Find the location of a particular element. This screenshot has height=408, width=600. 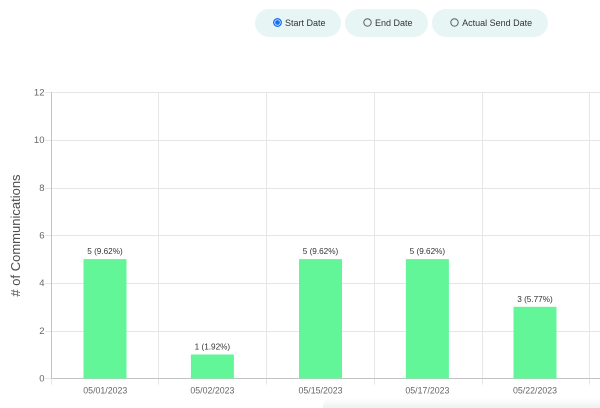

svg-text: 10 is located at coordinates (39, 140).